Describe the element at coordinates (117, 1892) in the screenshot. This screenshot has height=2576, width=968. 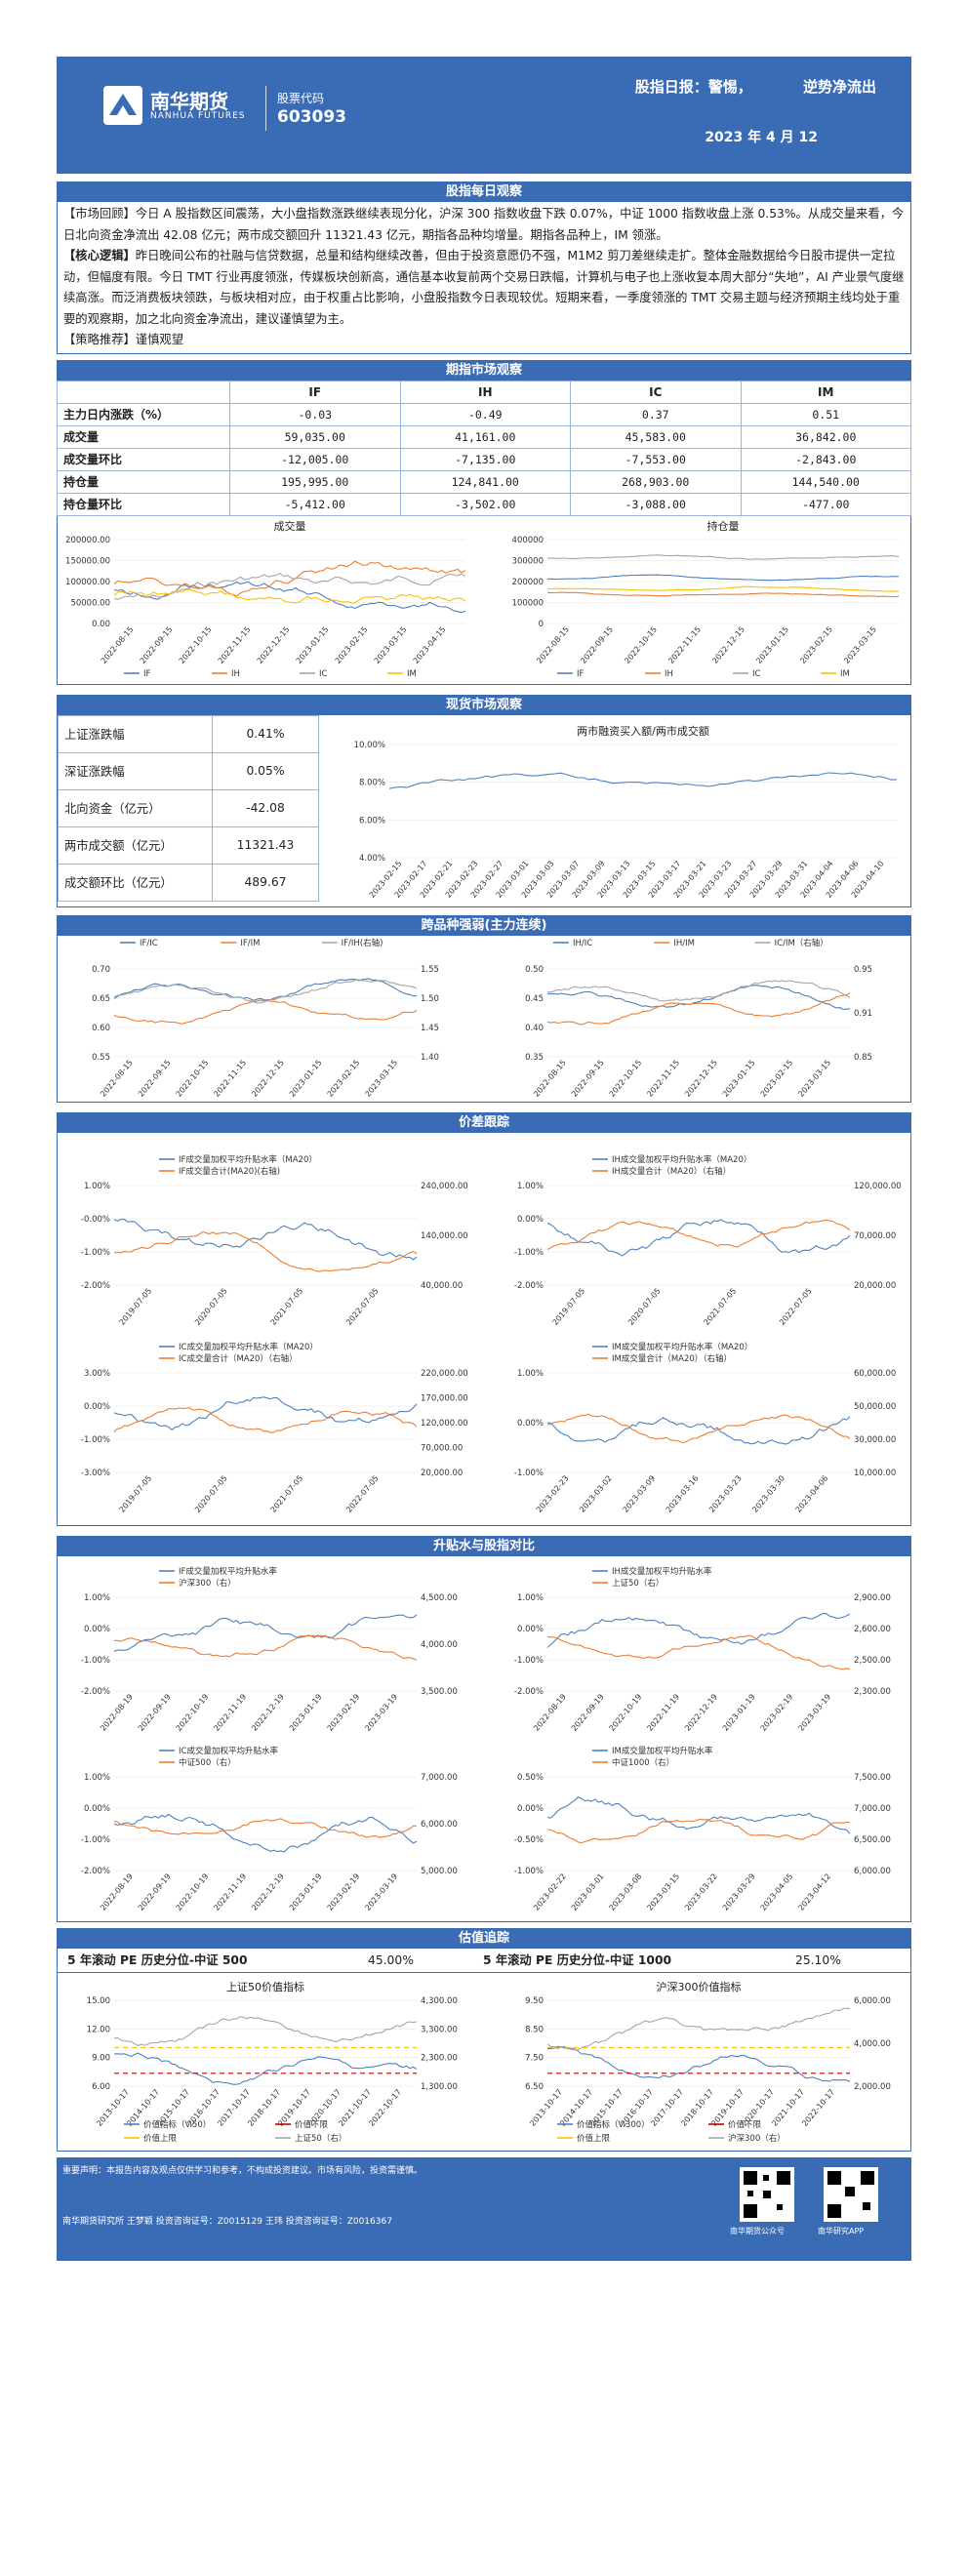
I see `x-tick-label: 2022-08-19` at that location.